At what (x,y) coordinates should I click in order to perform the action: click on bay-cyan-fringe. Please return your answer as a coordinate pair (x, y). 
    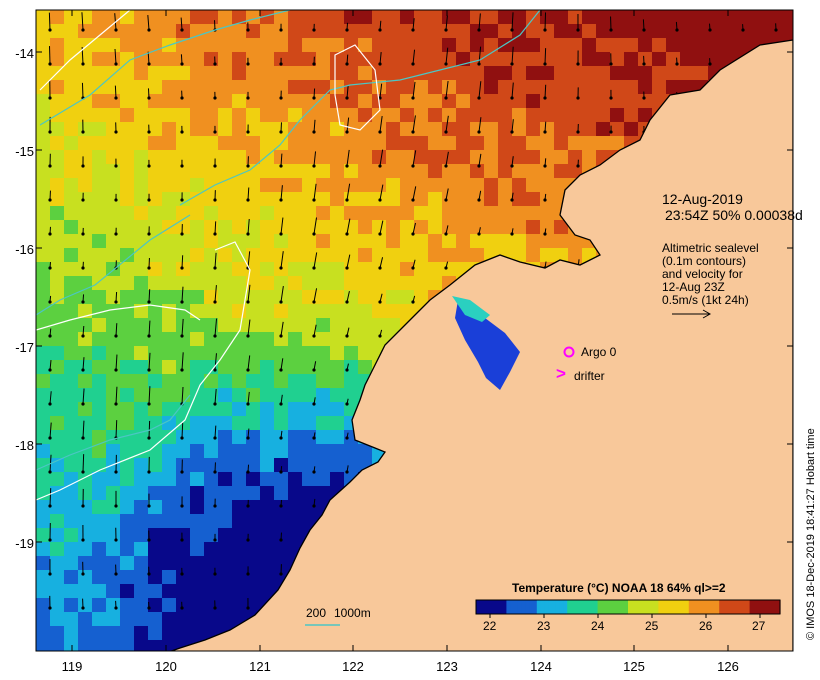
    Looking at the image, I should click on (471, 309).